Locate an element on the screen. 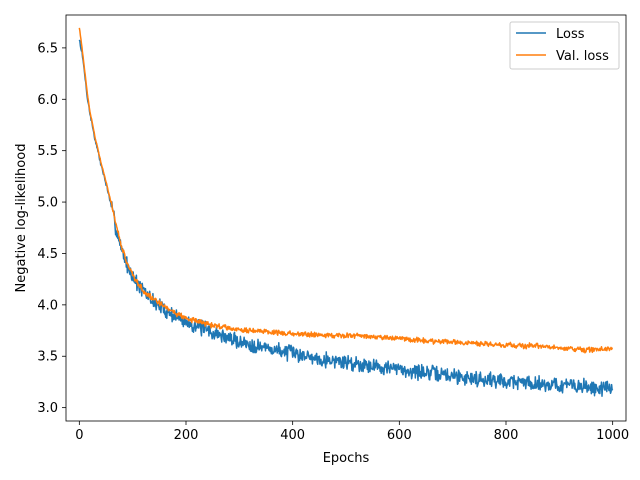  x-tick-label: 0 is located at coordinates (79, 435).